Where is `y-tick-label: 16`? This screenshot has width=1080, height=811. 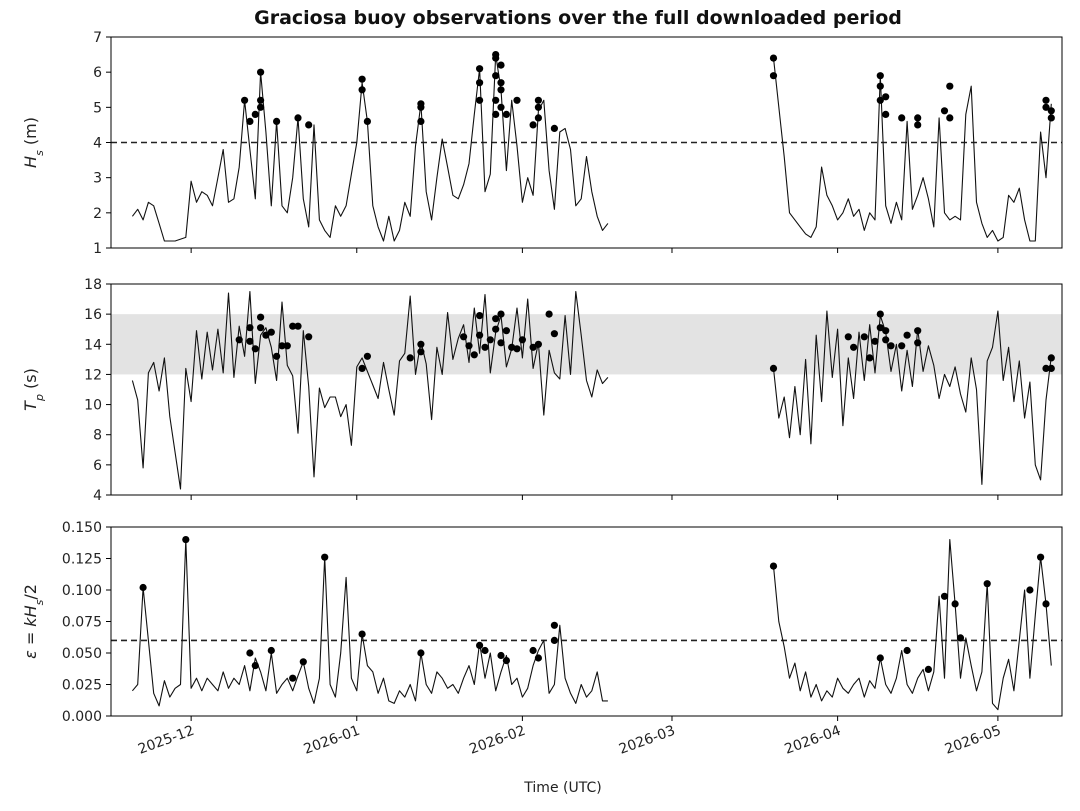
y-tick-label: 16 is located at coordinates (93, 315).